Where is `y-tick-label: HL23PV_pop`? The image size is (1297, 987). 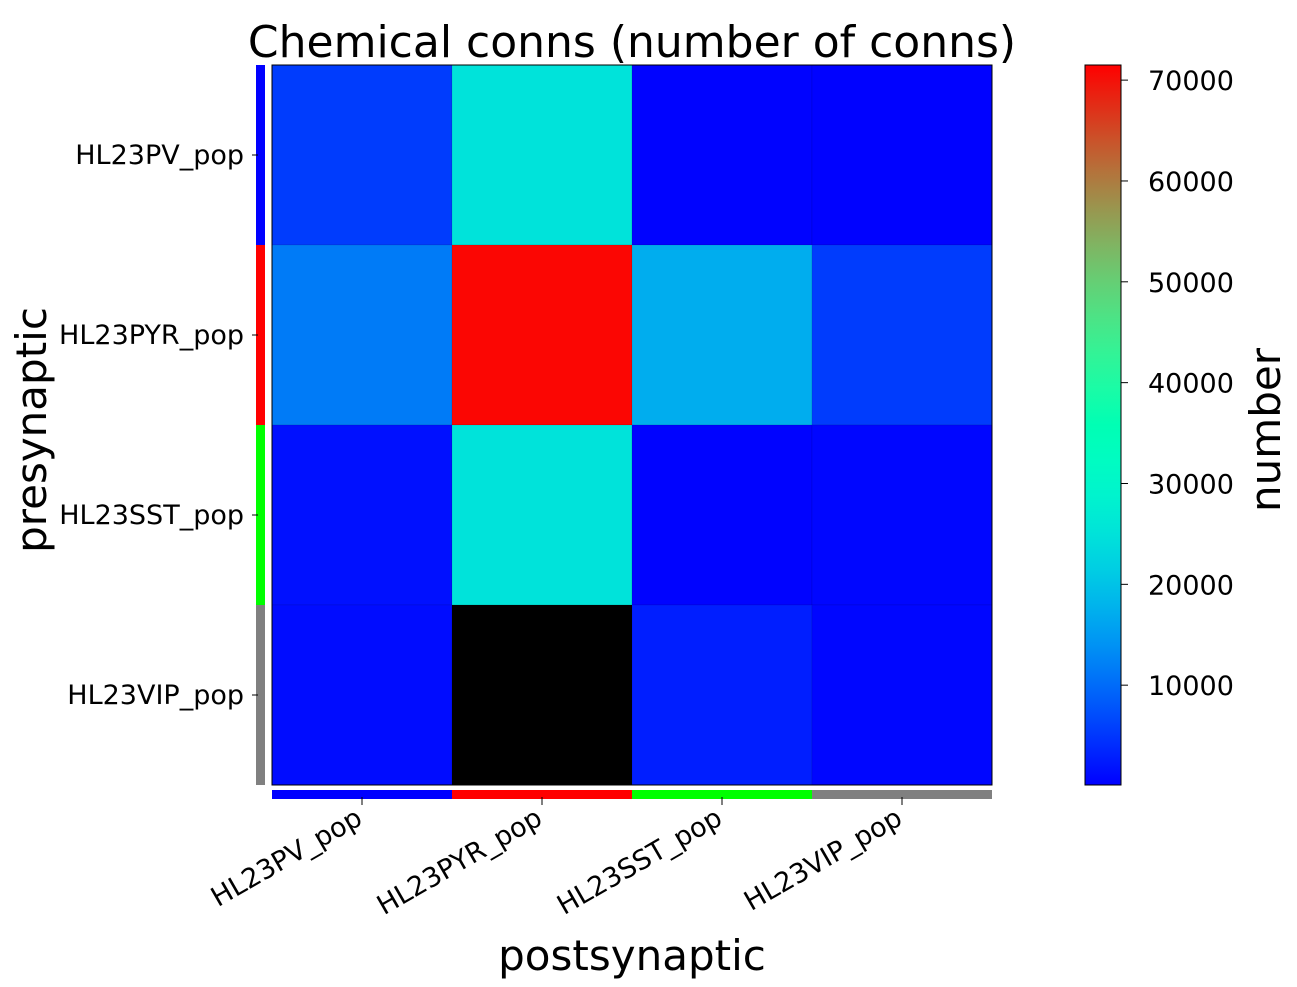 y-tick-label: HL23PV_pop is located at coordinates (159, 155).